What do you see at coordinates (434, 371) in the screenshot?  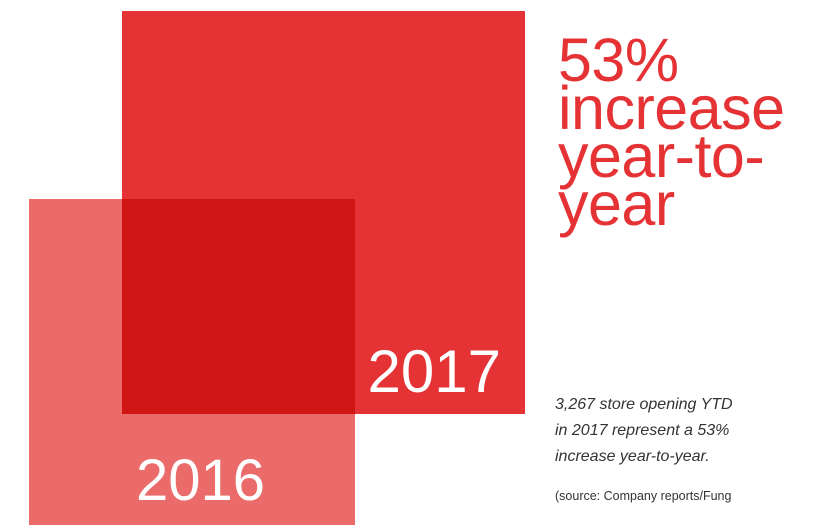 I see `year-label-2017: 2017` at bounding box center [434, 371].